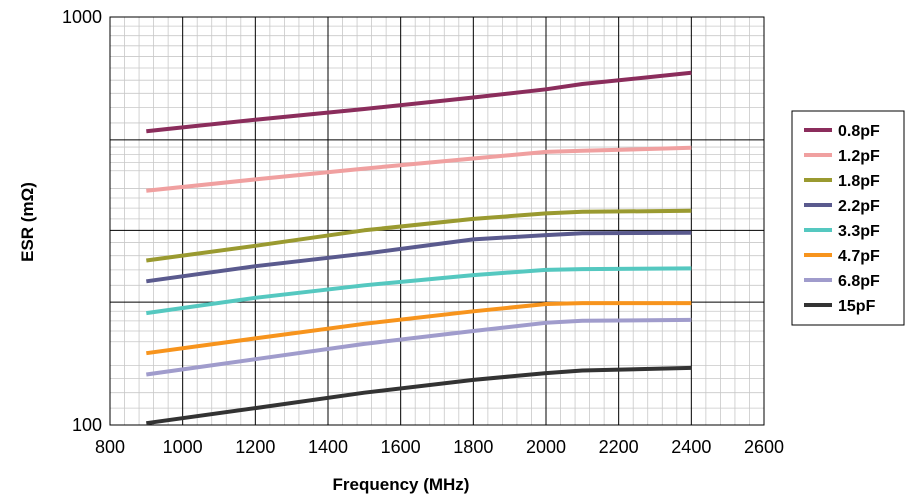 This screenshot has width=909, height=498. What do you see at coordinates (857, 306) in the screenshot?
I see `legend-label: 15pF` at bounding box center [857, 306].